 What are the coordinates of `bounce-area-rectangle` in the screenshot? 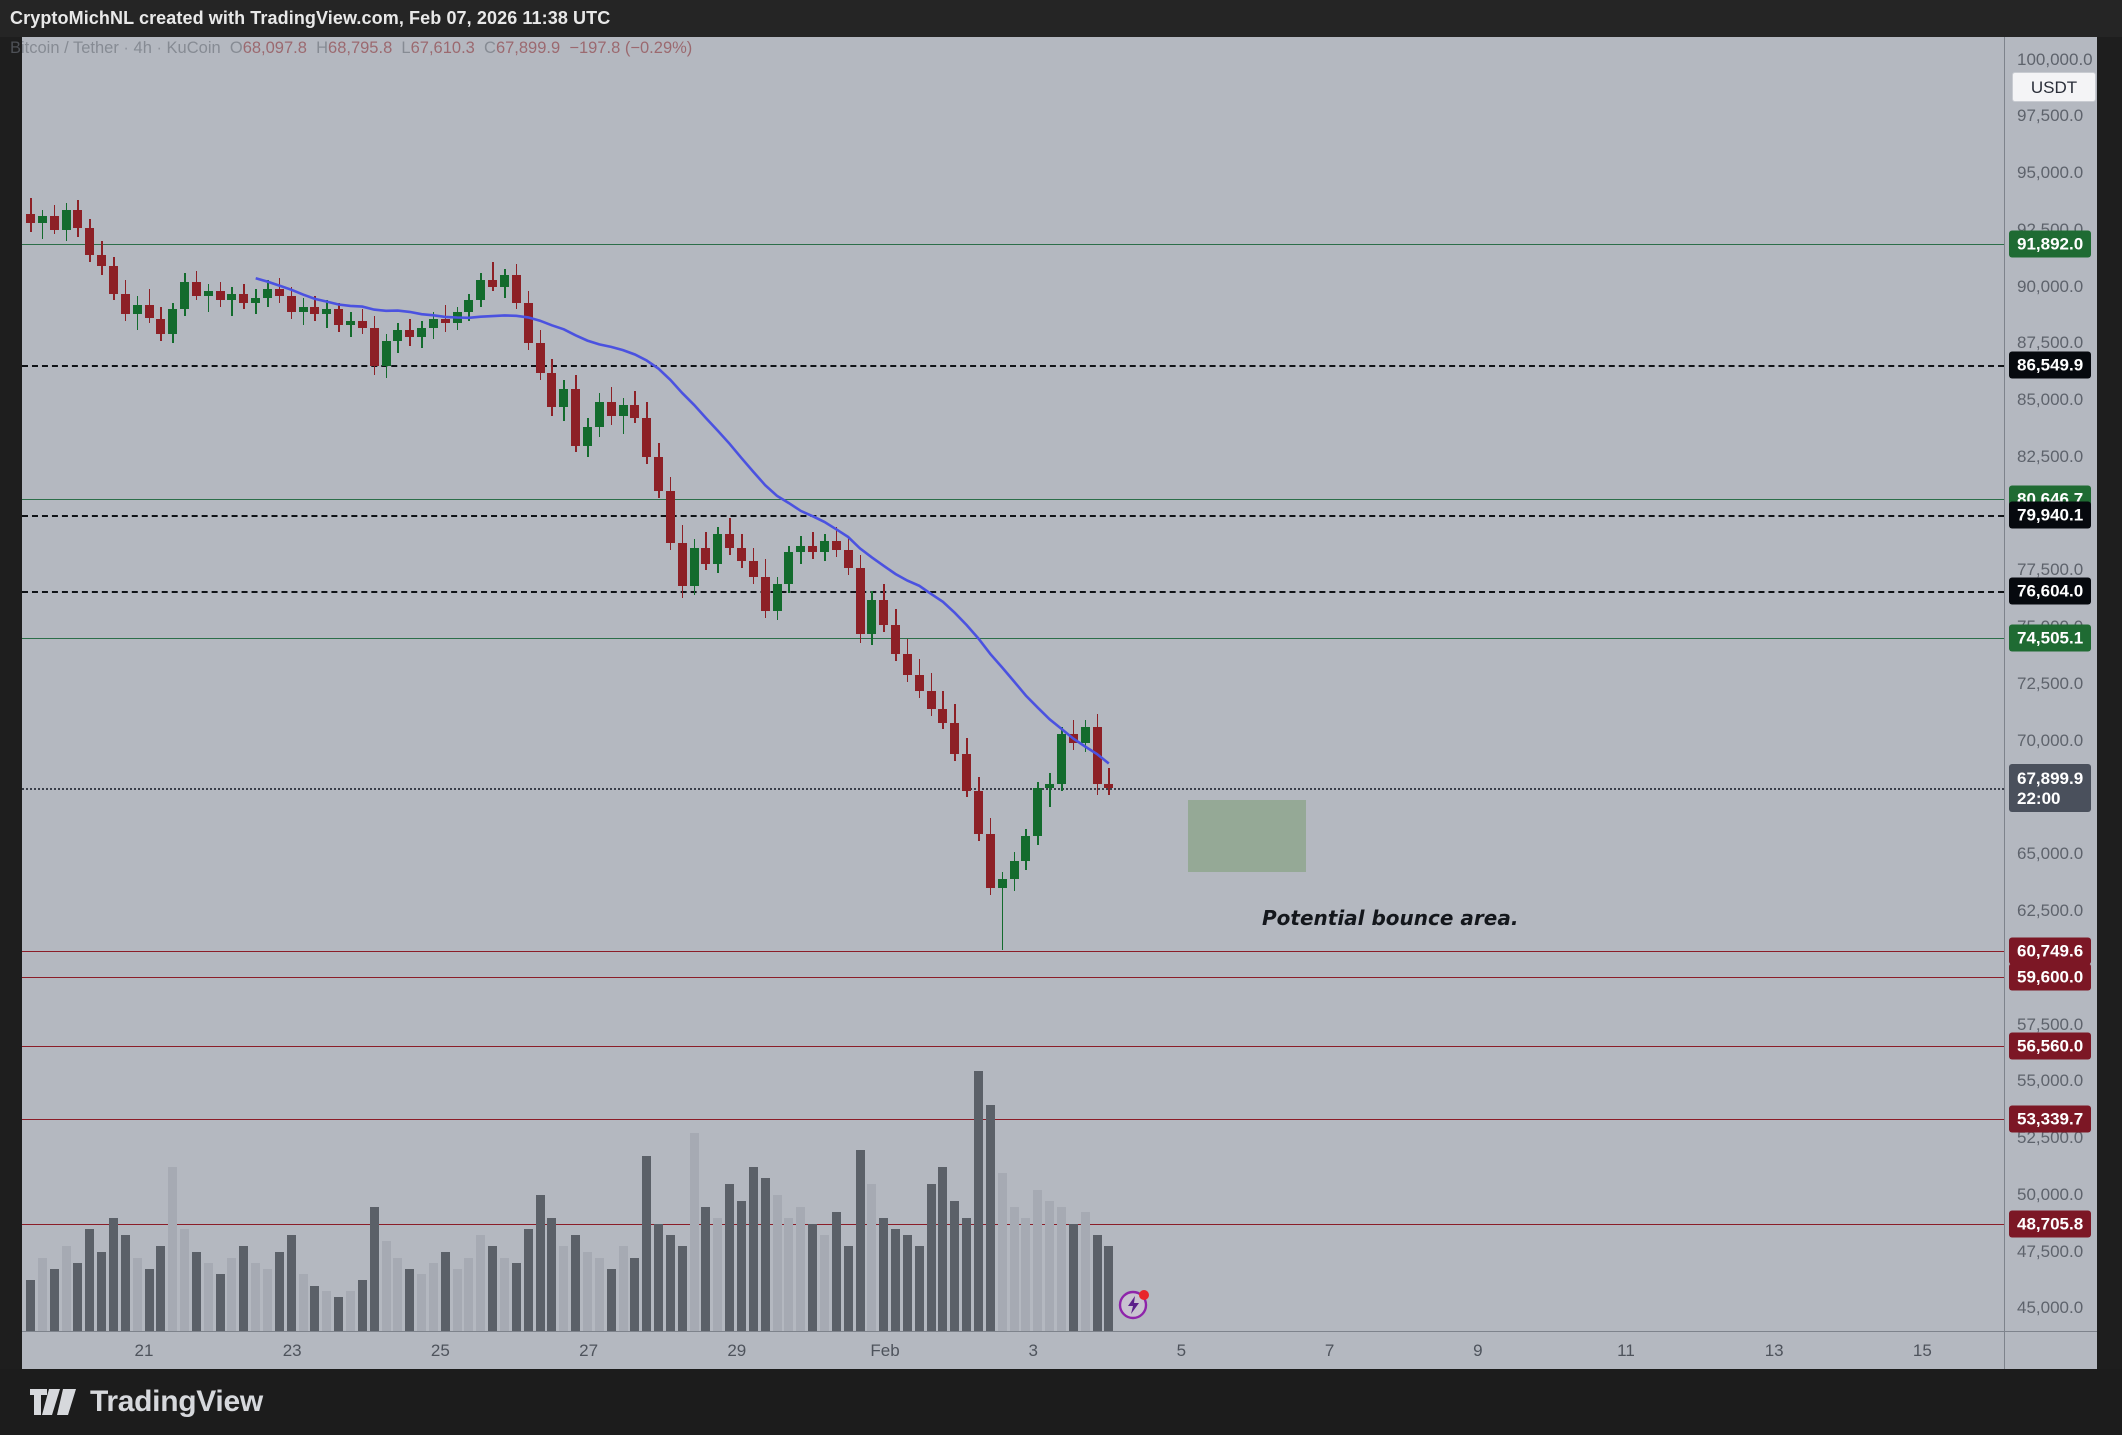 It's located at (1247, 836).